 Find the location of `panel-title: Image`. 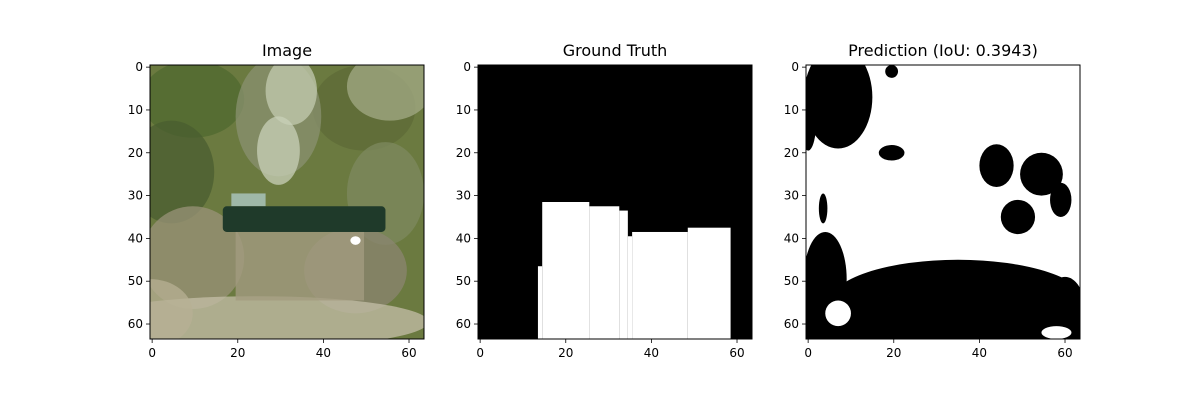

panel-title: Image is located at coordinates (287, 50).